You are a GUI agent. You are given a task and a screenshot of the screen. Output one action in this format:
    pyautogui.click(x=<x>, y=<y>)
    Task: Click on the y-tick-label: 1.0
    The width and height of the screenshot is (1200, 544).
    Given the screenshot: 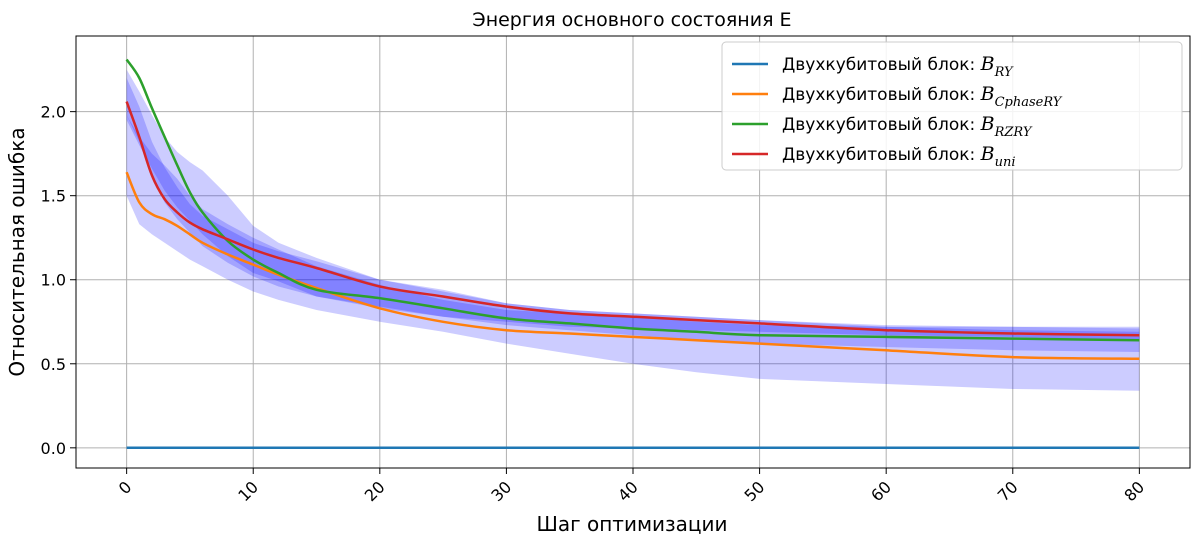 What is the action you would take?
    pyautogui.click(x=53, y=280)
    